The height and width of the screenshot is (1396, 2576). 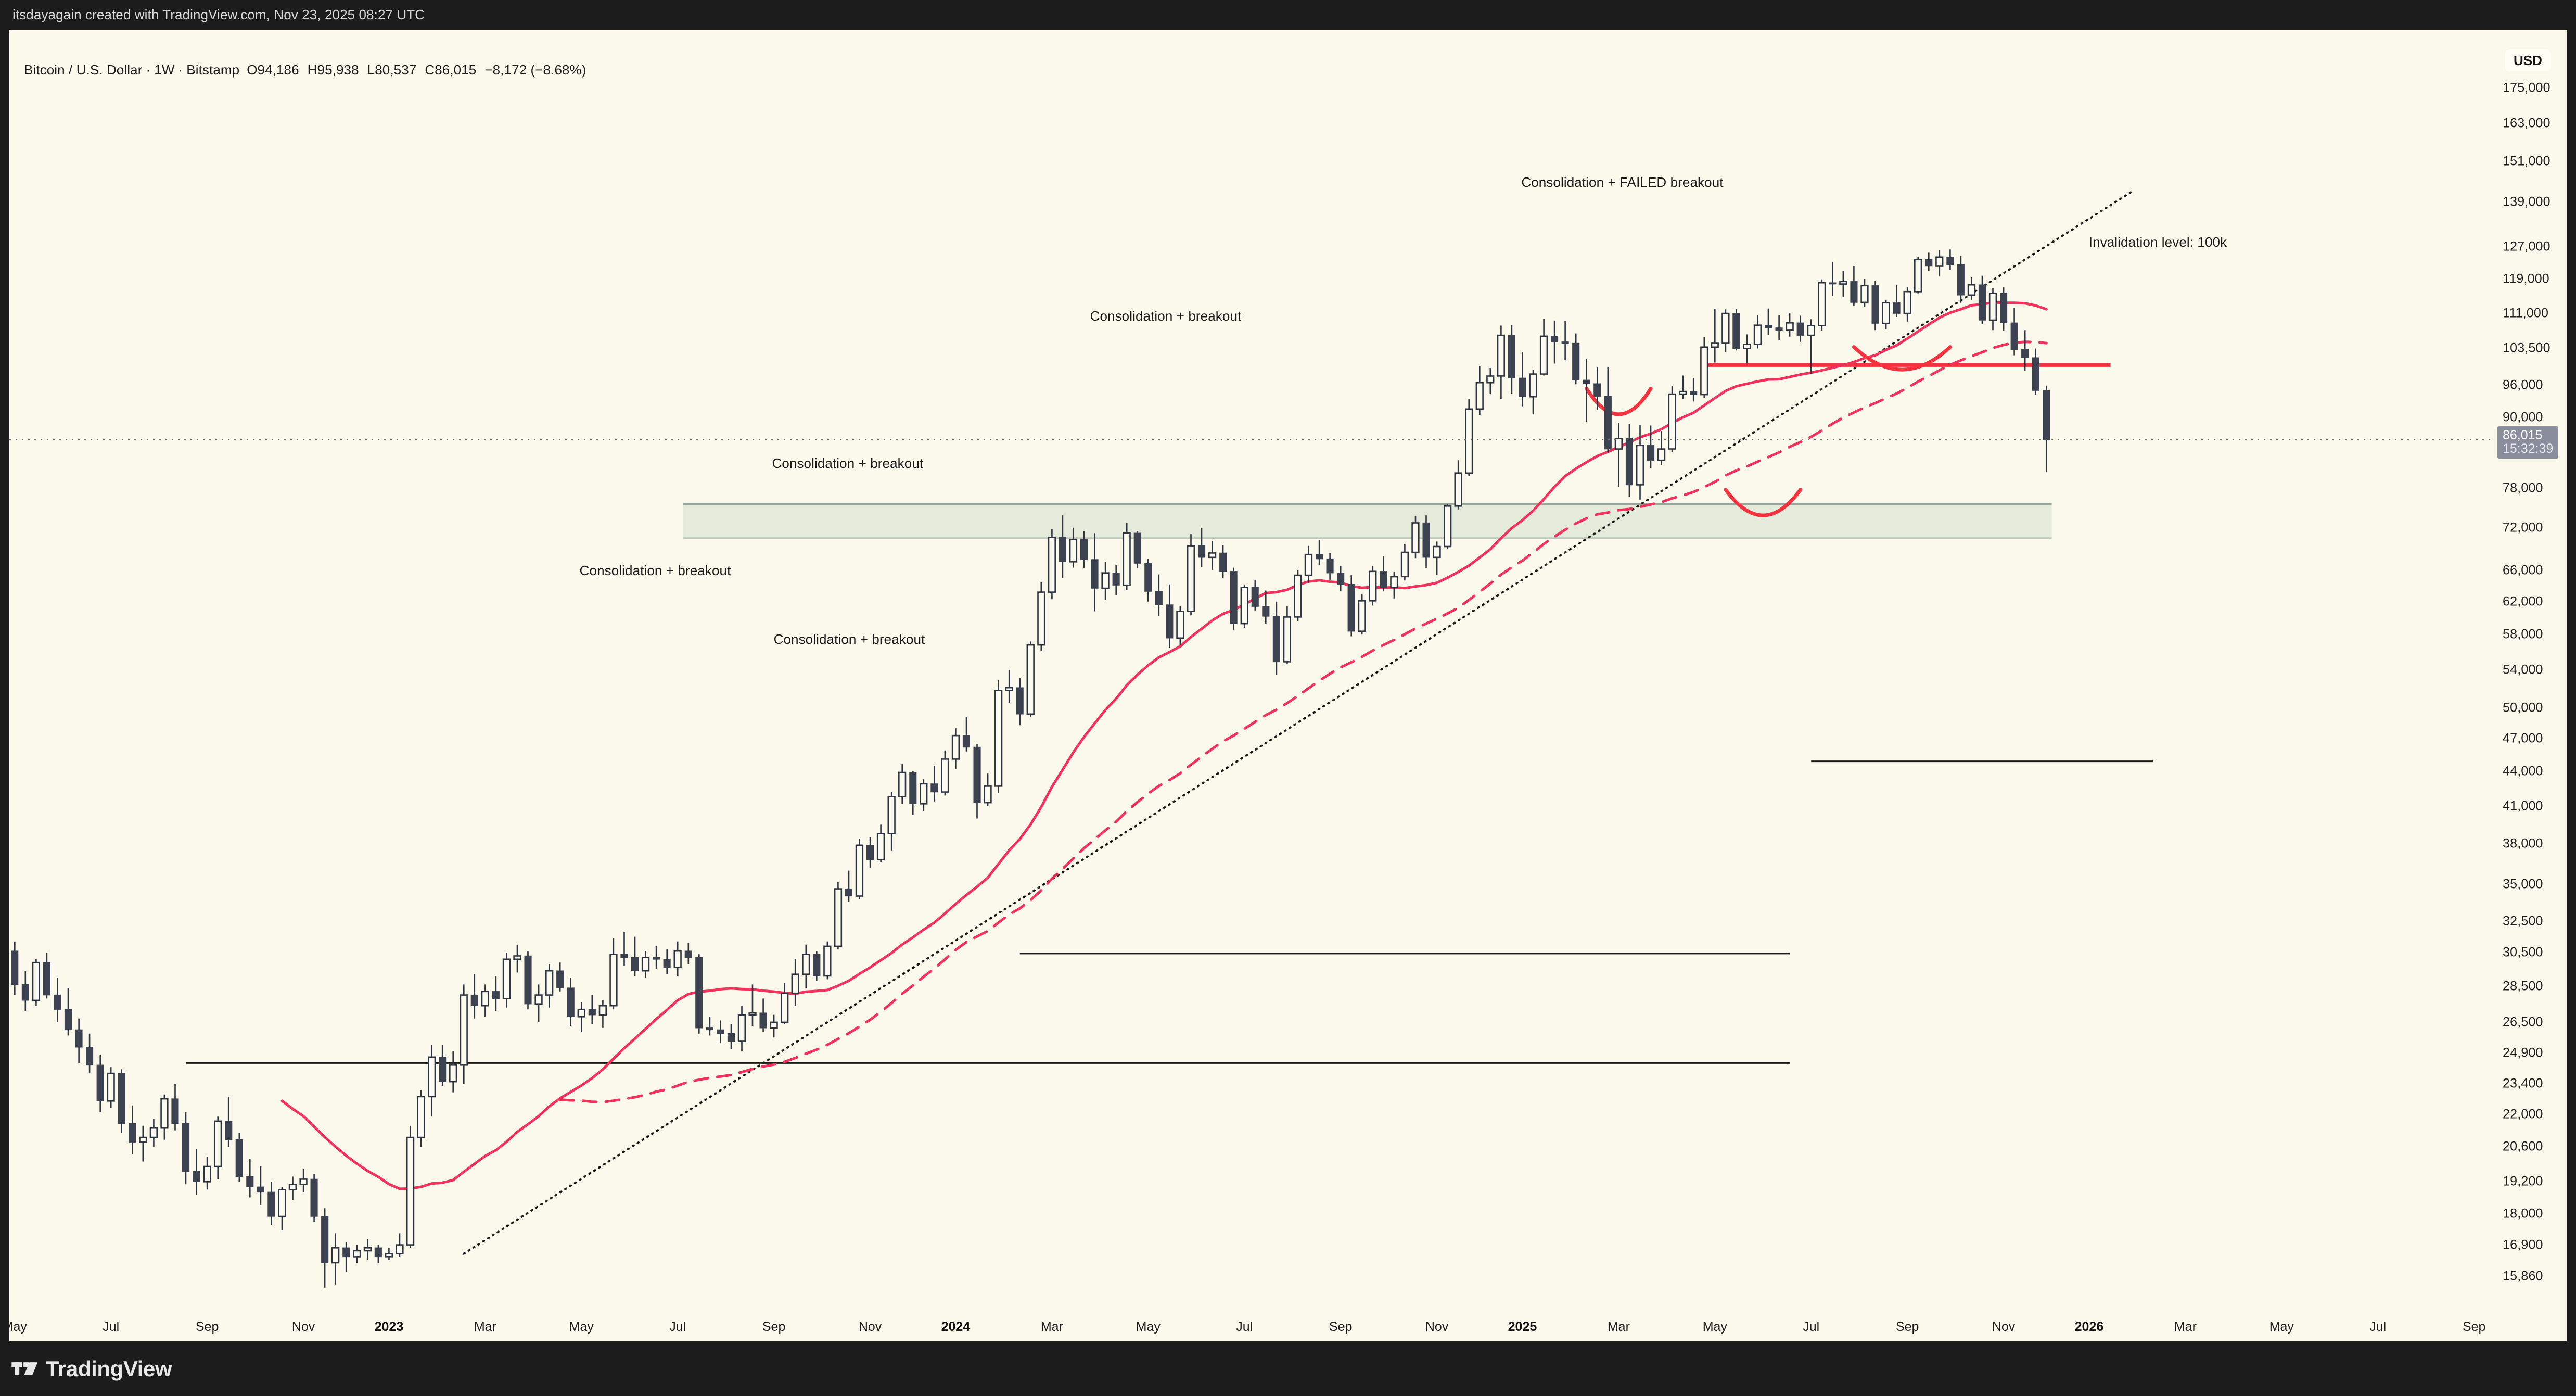 What do you see at coordinates (1622, 182) in the screenshot?
I see `consolidation-label-4: Consolidation + FAILED breakout` at bounding box center [1622, 182].